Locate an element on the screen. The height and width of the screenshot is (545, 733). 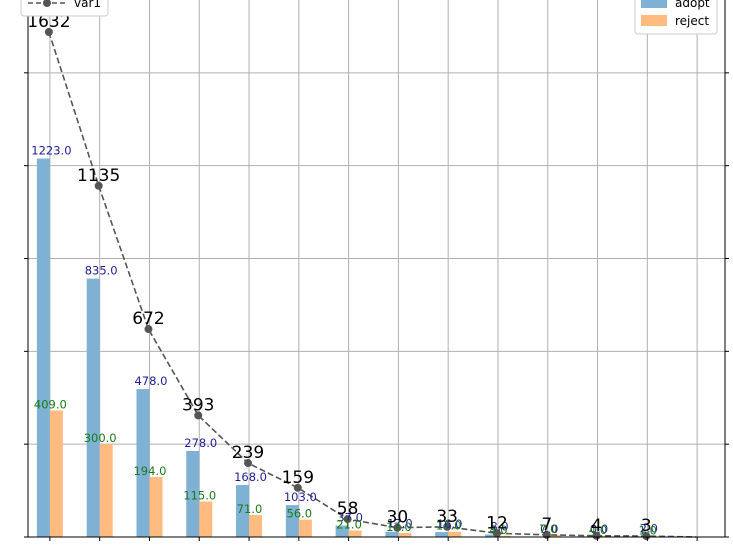
label-adopt: 478.0 is located at coordinates (150, 381).